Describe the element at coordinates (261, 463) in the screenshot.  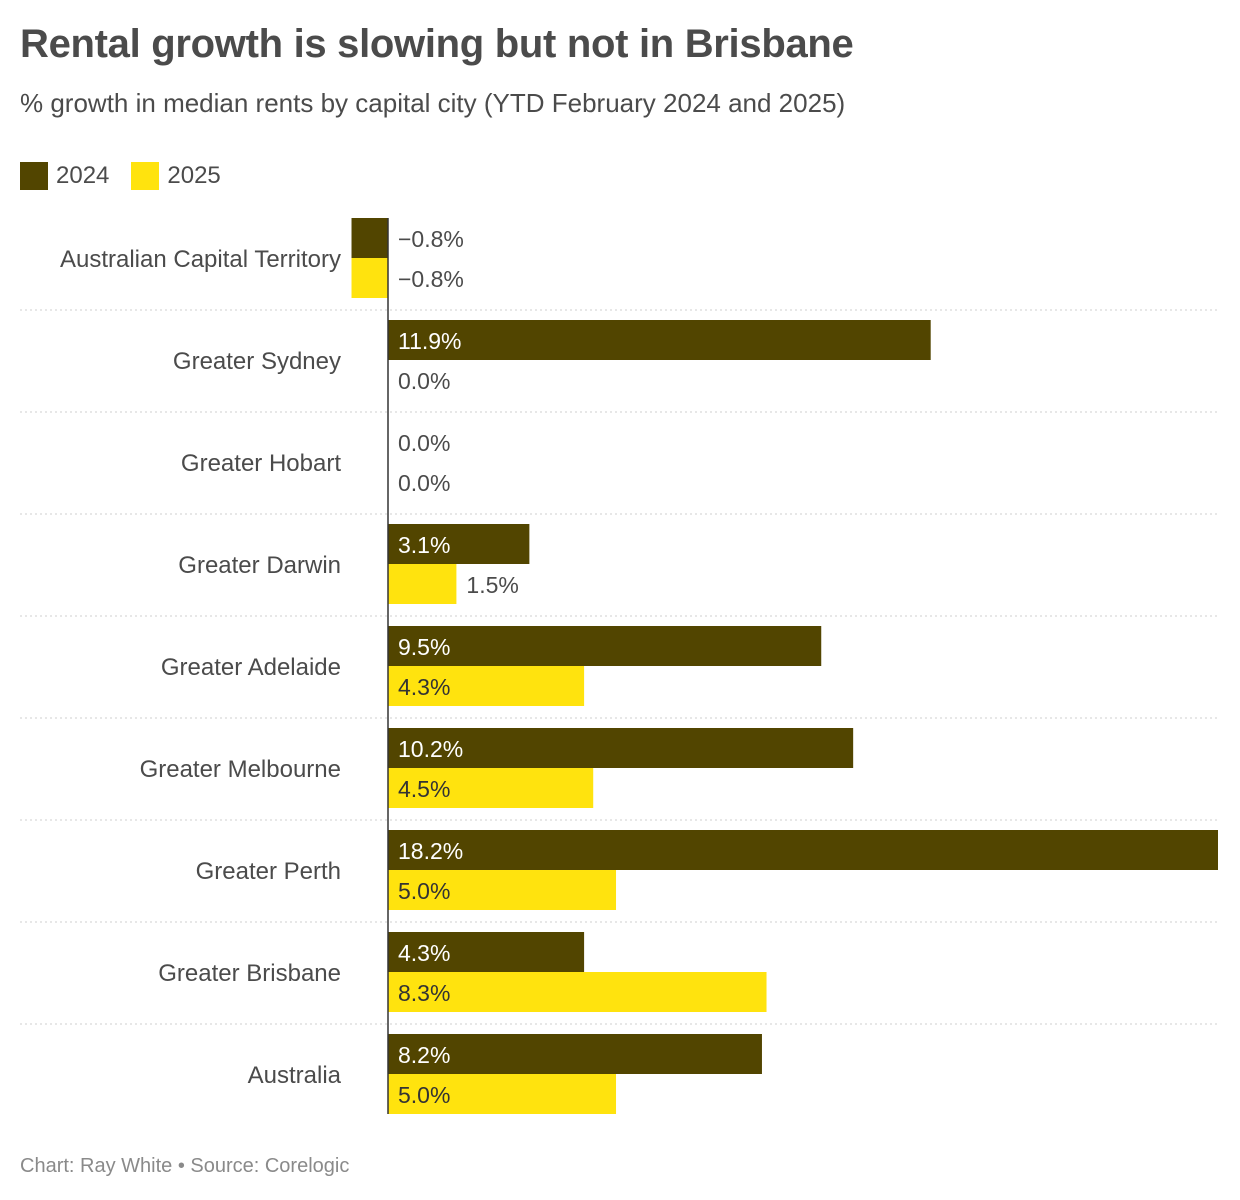
I see `category-label-greater-hobart: Greater Hobart` at that location.